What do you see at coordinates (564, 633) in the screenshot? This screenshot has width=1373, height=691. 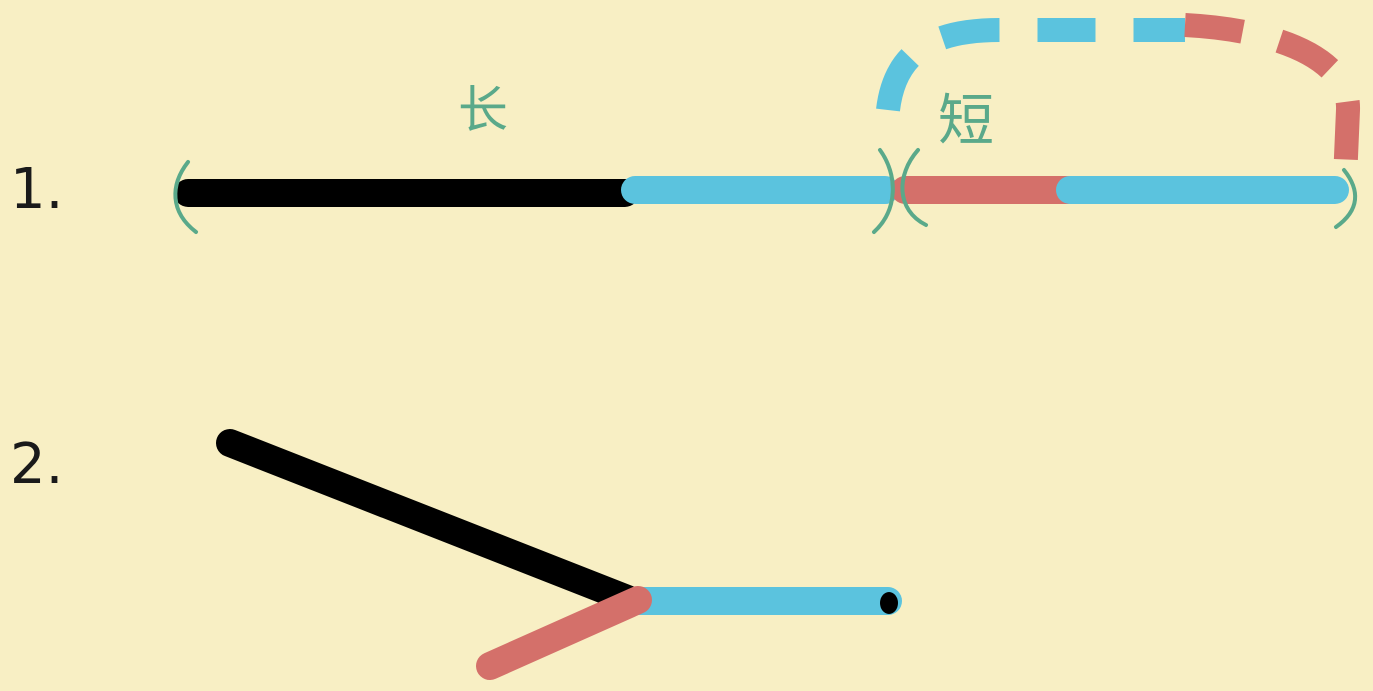 I see `segment2-red` at bounding box center [564, 633].